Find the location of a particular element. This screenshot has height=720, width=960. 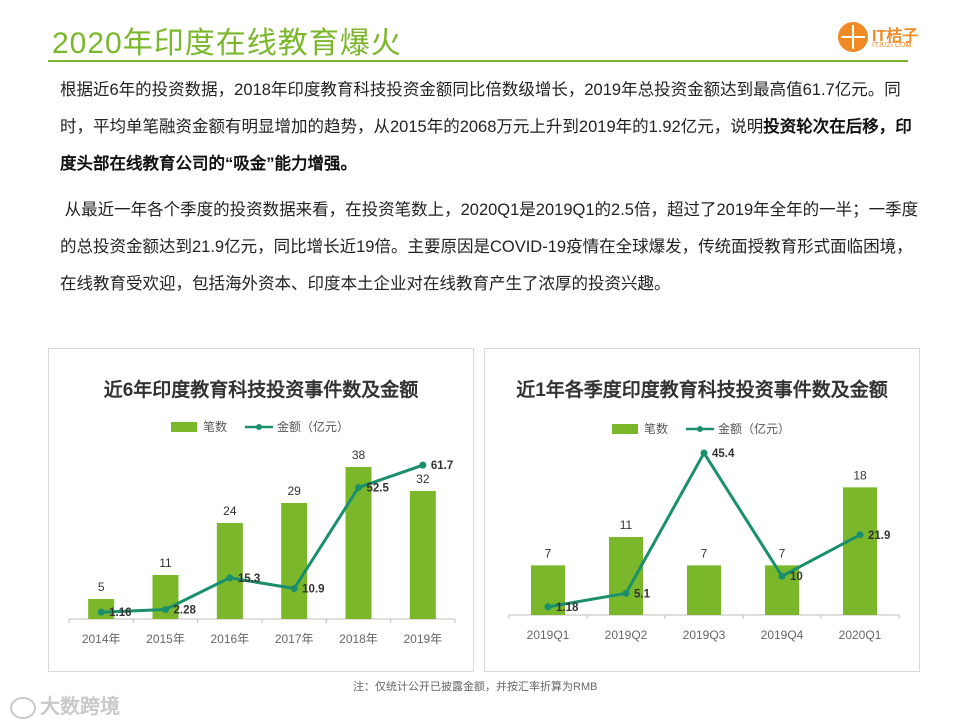

orange-logo-icon is located at coordinates (853, 37).